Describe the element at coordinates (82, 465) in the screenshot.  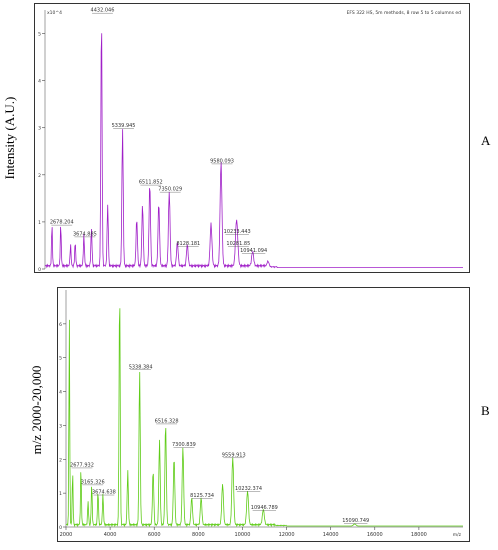
I see `peak-label-b-2: 2677.932` at that location.